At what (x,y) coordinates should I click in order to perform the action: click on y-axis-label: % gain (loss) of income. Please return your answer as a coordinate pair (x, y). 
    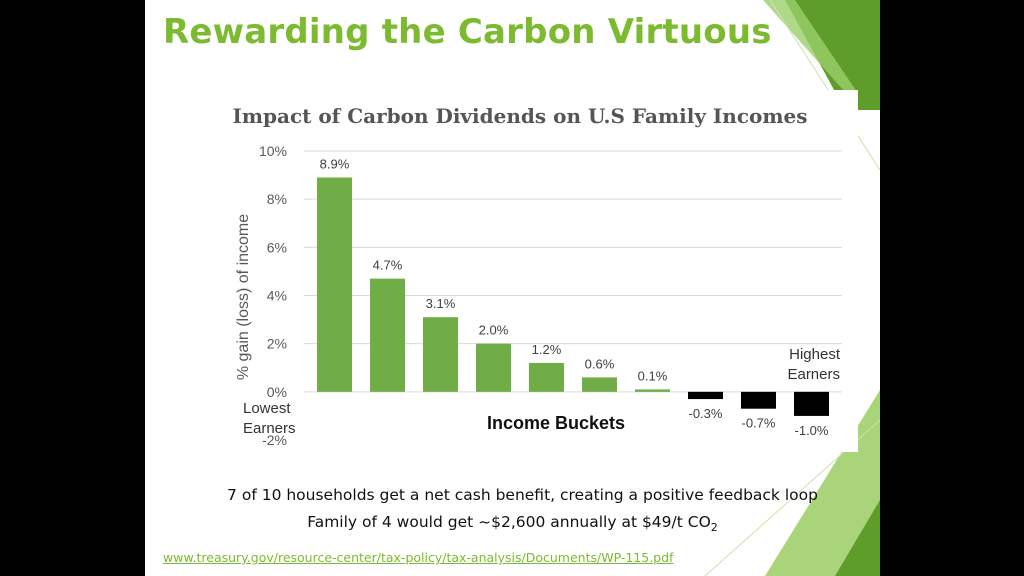
    Looking at the image, I should click on (243, 297).